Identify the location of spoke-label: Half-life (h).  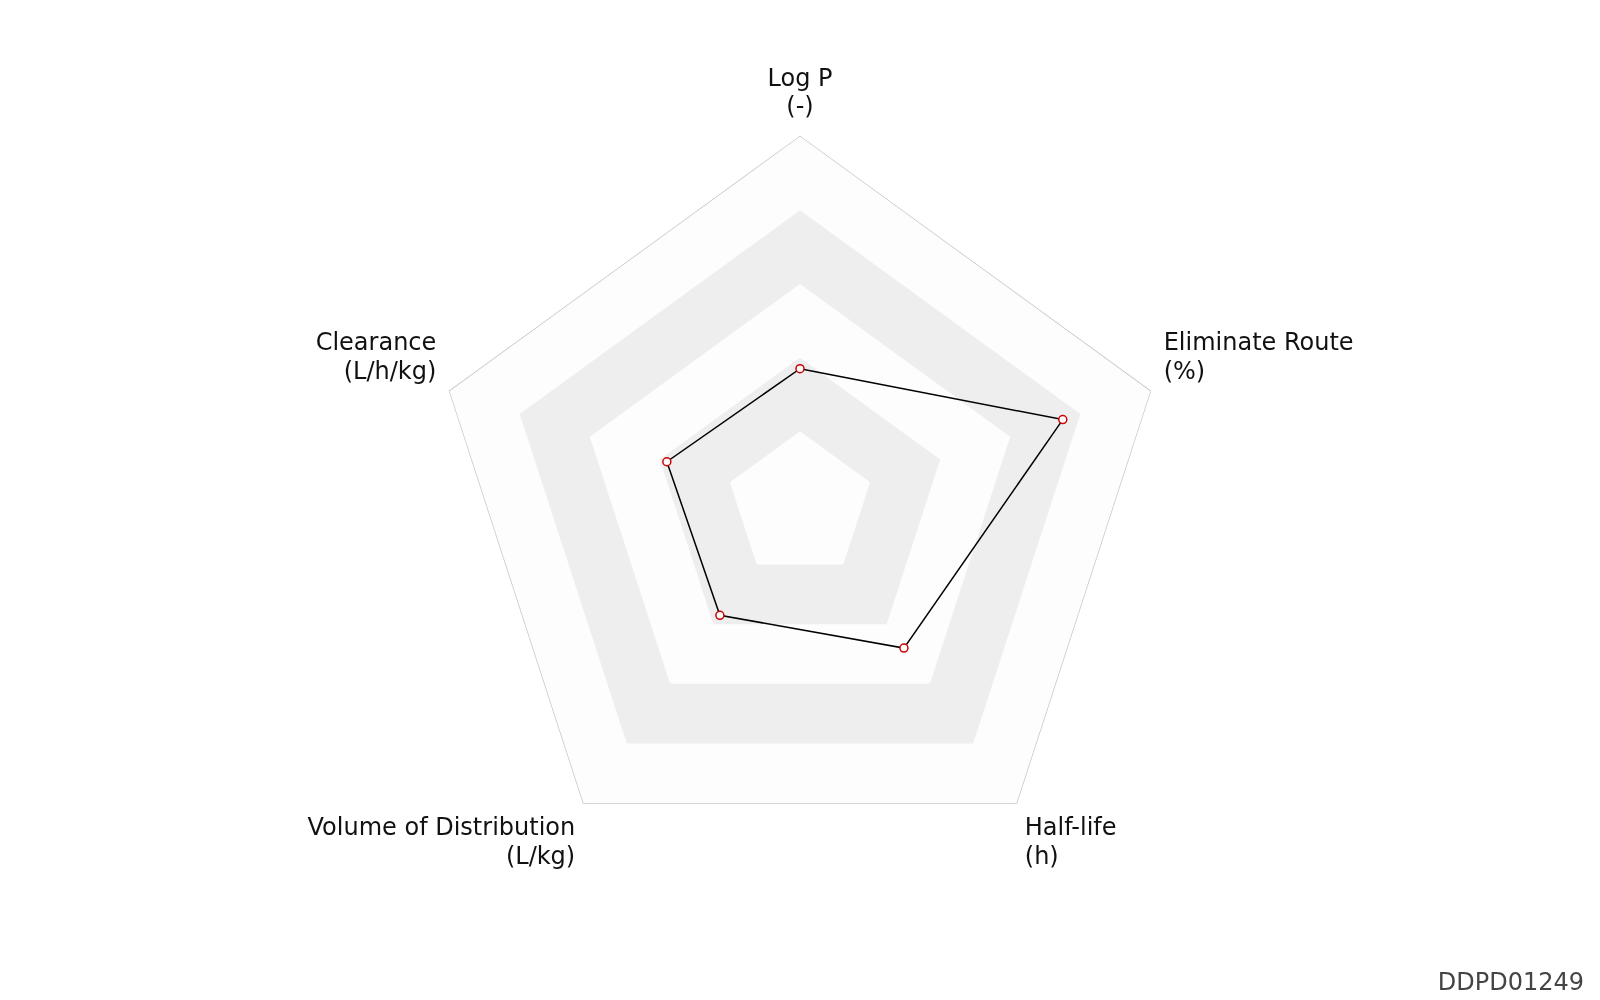
(1070, 841).